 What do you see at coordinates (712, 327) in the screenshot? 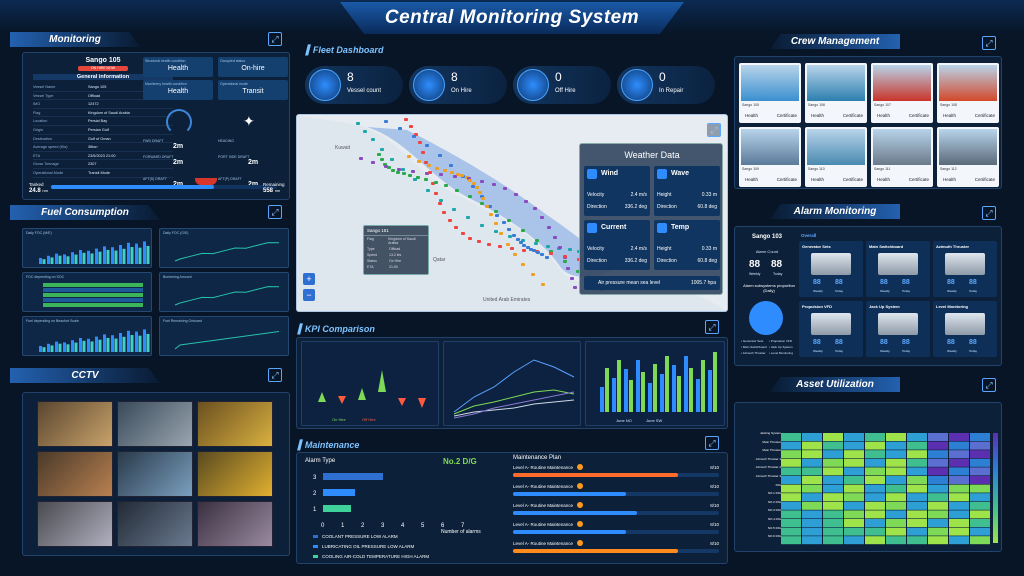
I see `kpi-expand-icon: ⤢` at bounding box center [712, 327].